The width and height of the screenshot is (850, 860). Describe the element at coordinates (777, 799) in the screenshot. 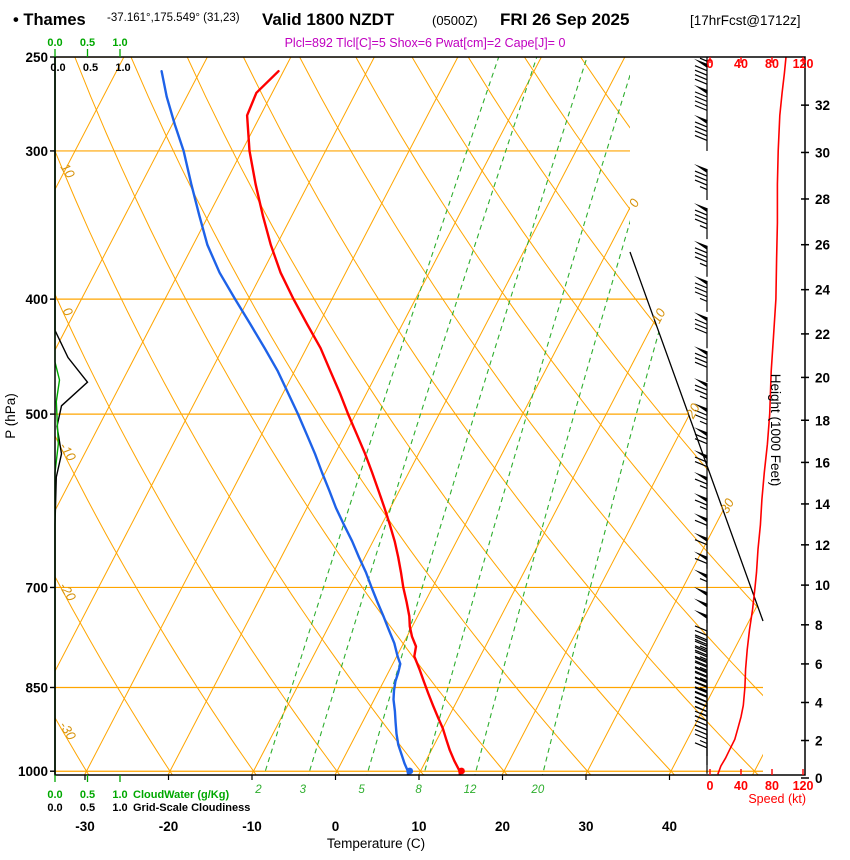

I see `speed-axis-title: Speed (kt)` at that location.